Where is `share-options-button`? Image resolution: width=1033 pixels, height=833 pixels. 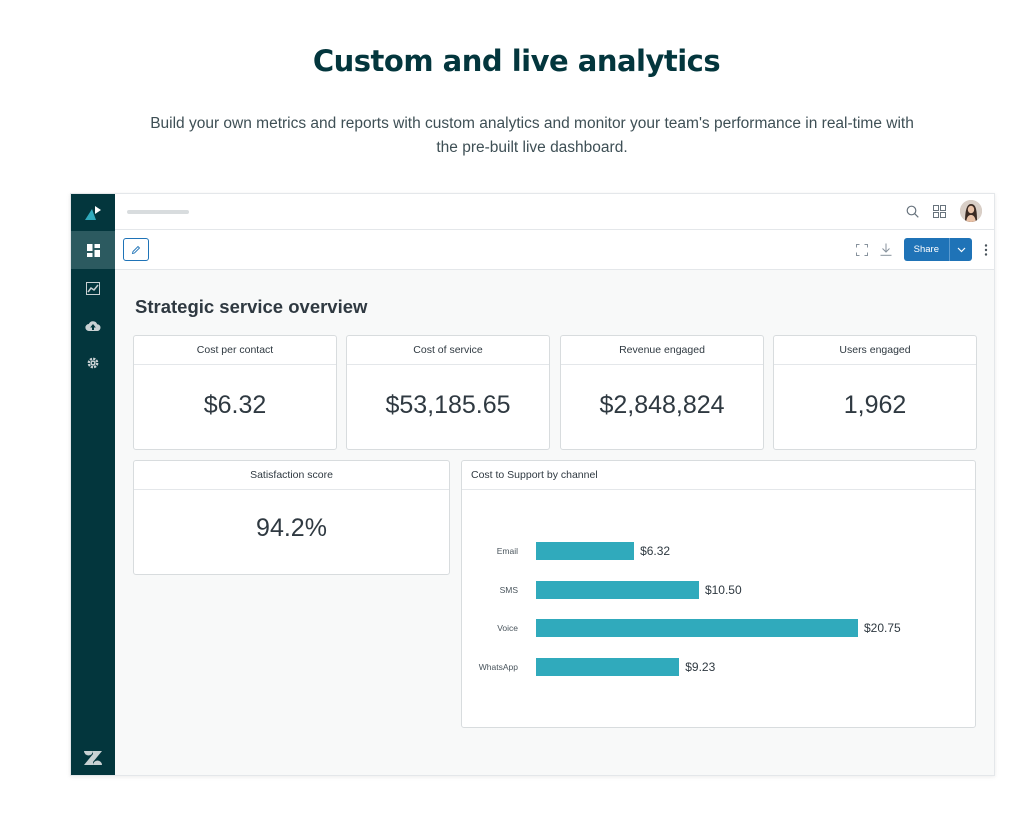 share-options-button is located at coordinates (960, 249).